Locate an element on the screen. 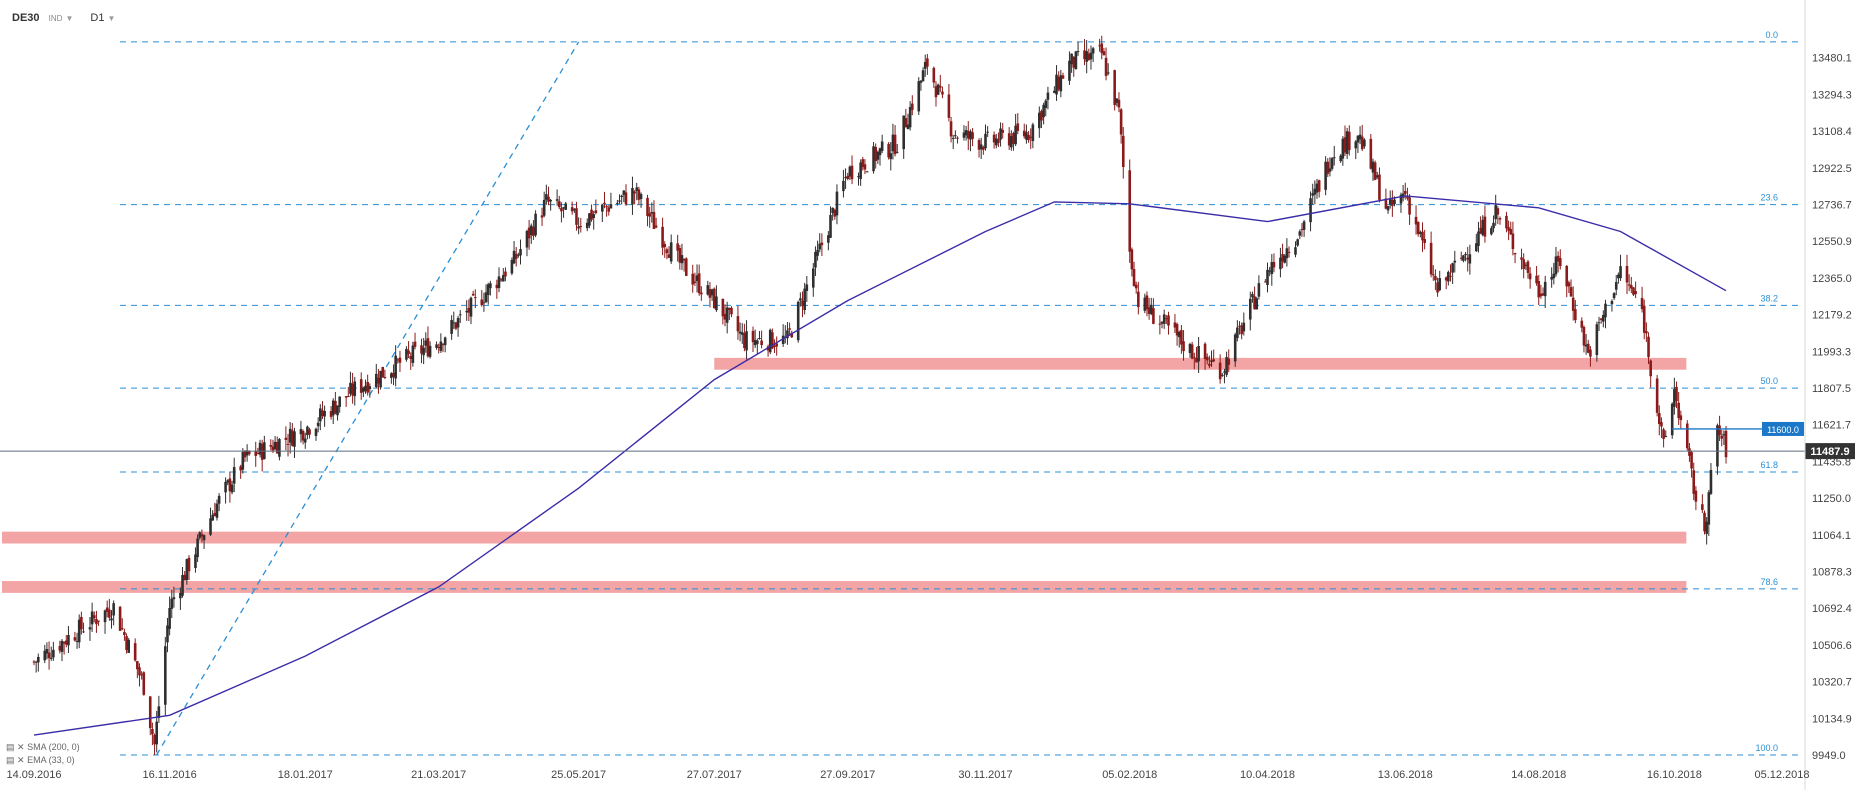 This screenshot has width=1868, height=790. legend-ema-label: EMA (33, 0) is located at coordinates (51, 760).